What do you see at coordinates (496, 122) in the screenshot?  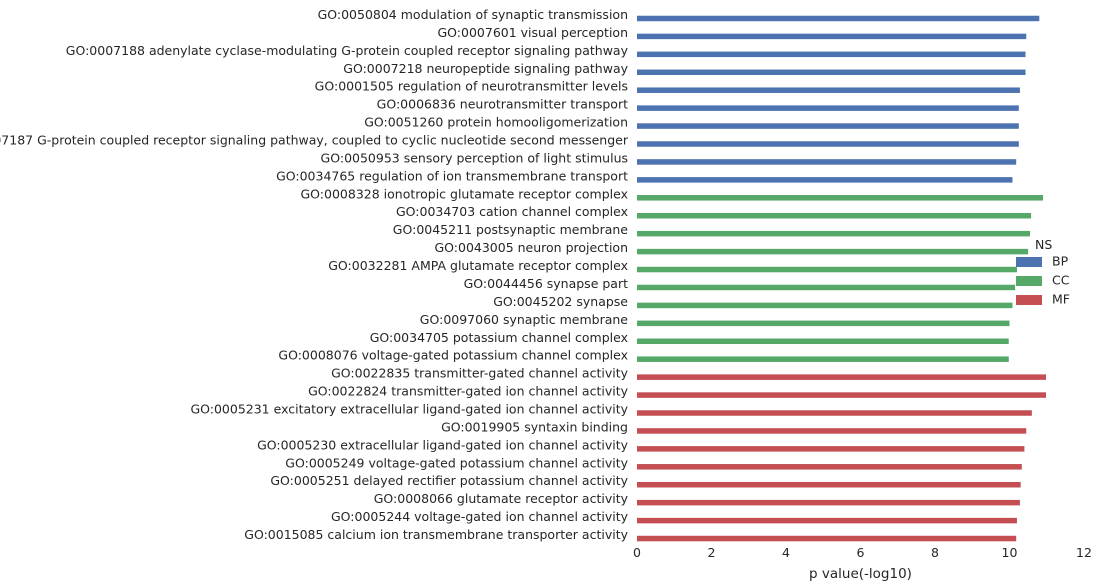 I see `category-label: GO:0051260 protein homooligomerization` at bounding box center [496, 122].